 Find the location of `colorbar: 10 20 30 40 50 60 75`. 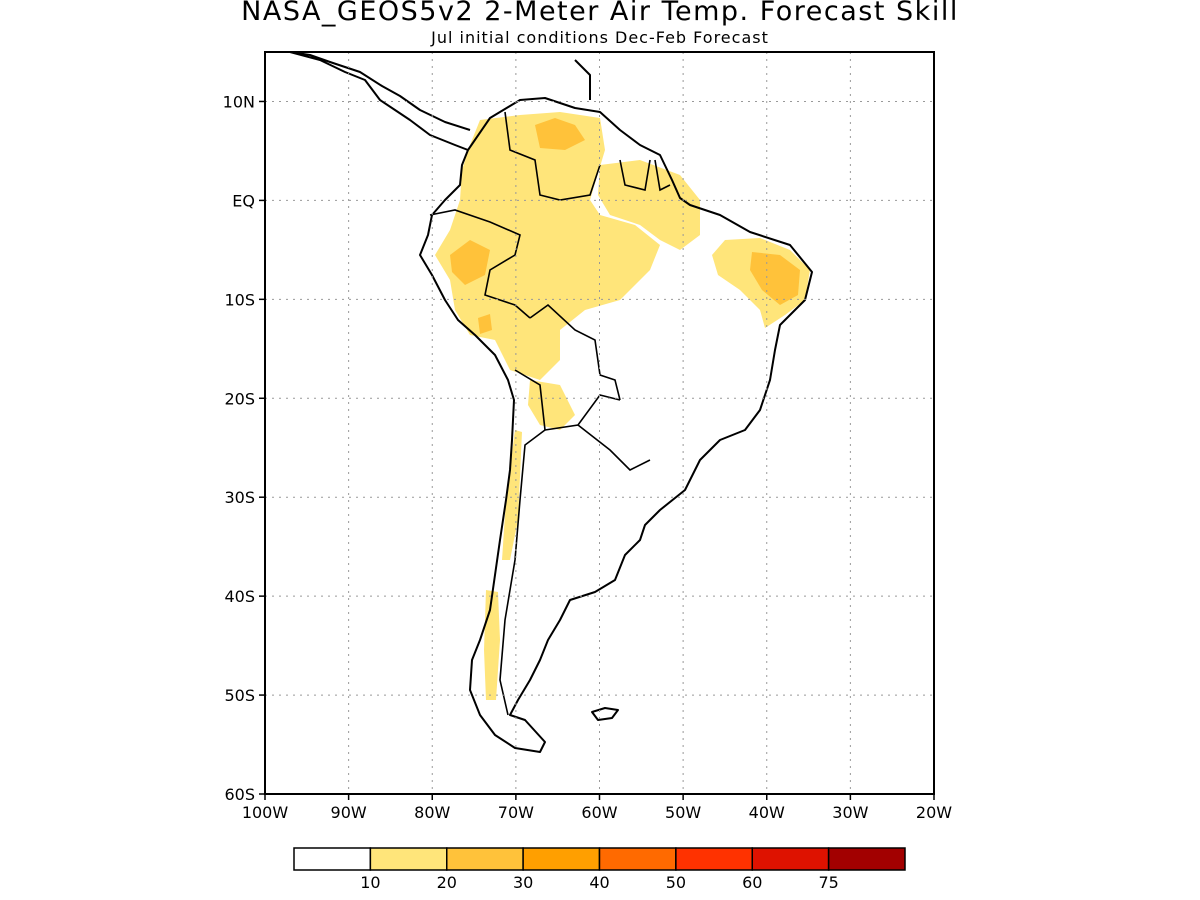

colorbar: 10 20 30 40 50 60 75 is located at coordinates (599, 869).